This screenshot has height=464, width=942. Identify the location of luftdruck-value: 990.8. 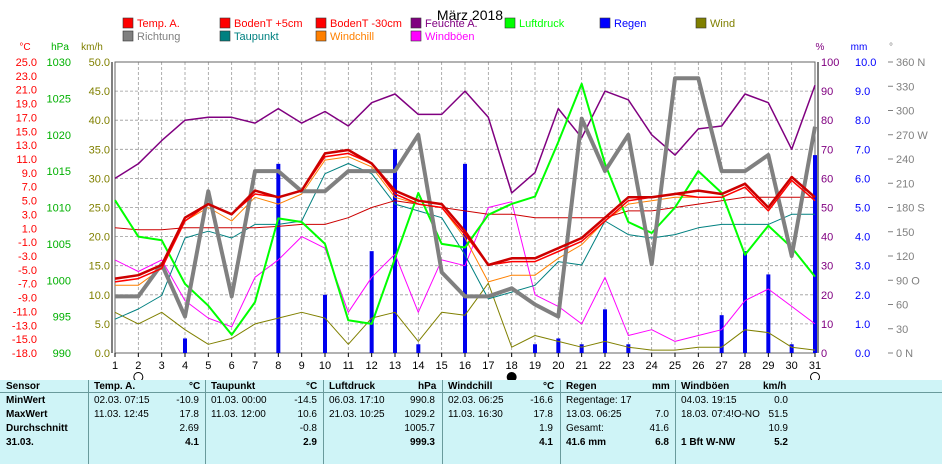
(422, 400).